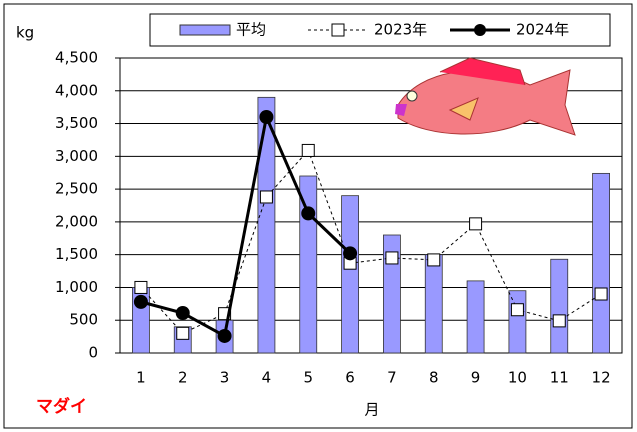 This screenshot has width=637, height=432. I want to click on fish-illustration, so click(485, 96).